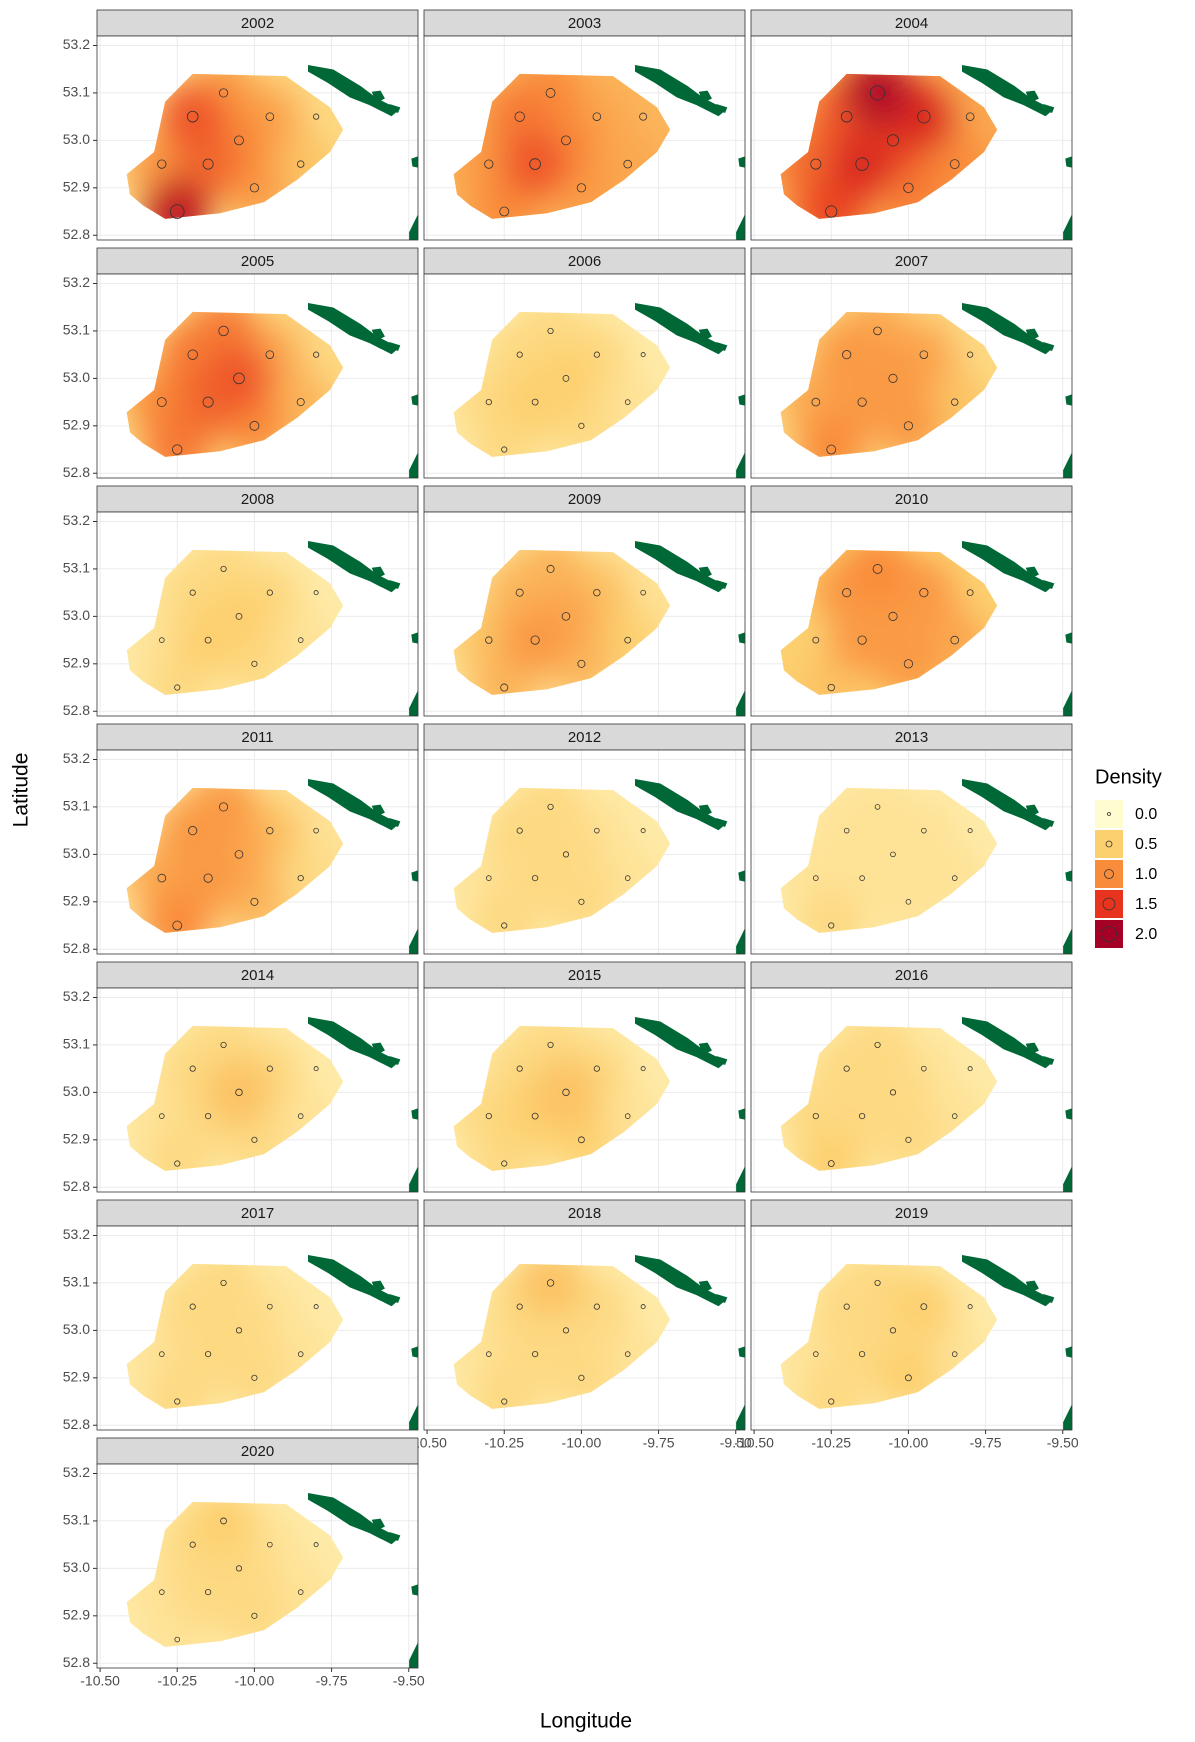 Image resolution: width=1195 pixels, height=1742 pixels. I want to click on legend-key, so click(1109, 904).